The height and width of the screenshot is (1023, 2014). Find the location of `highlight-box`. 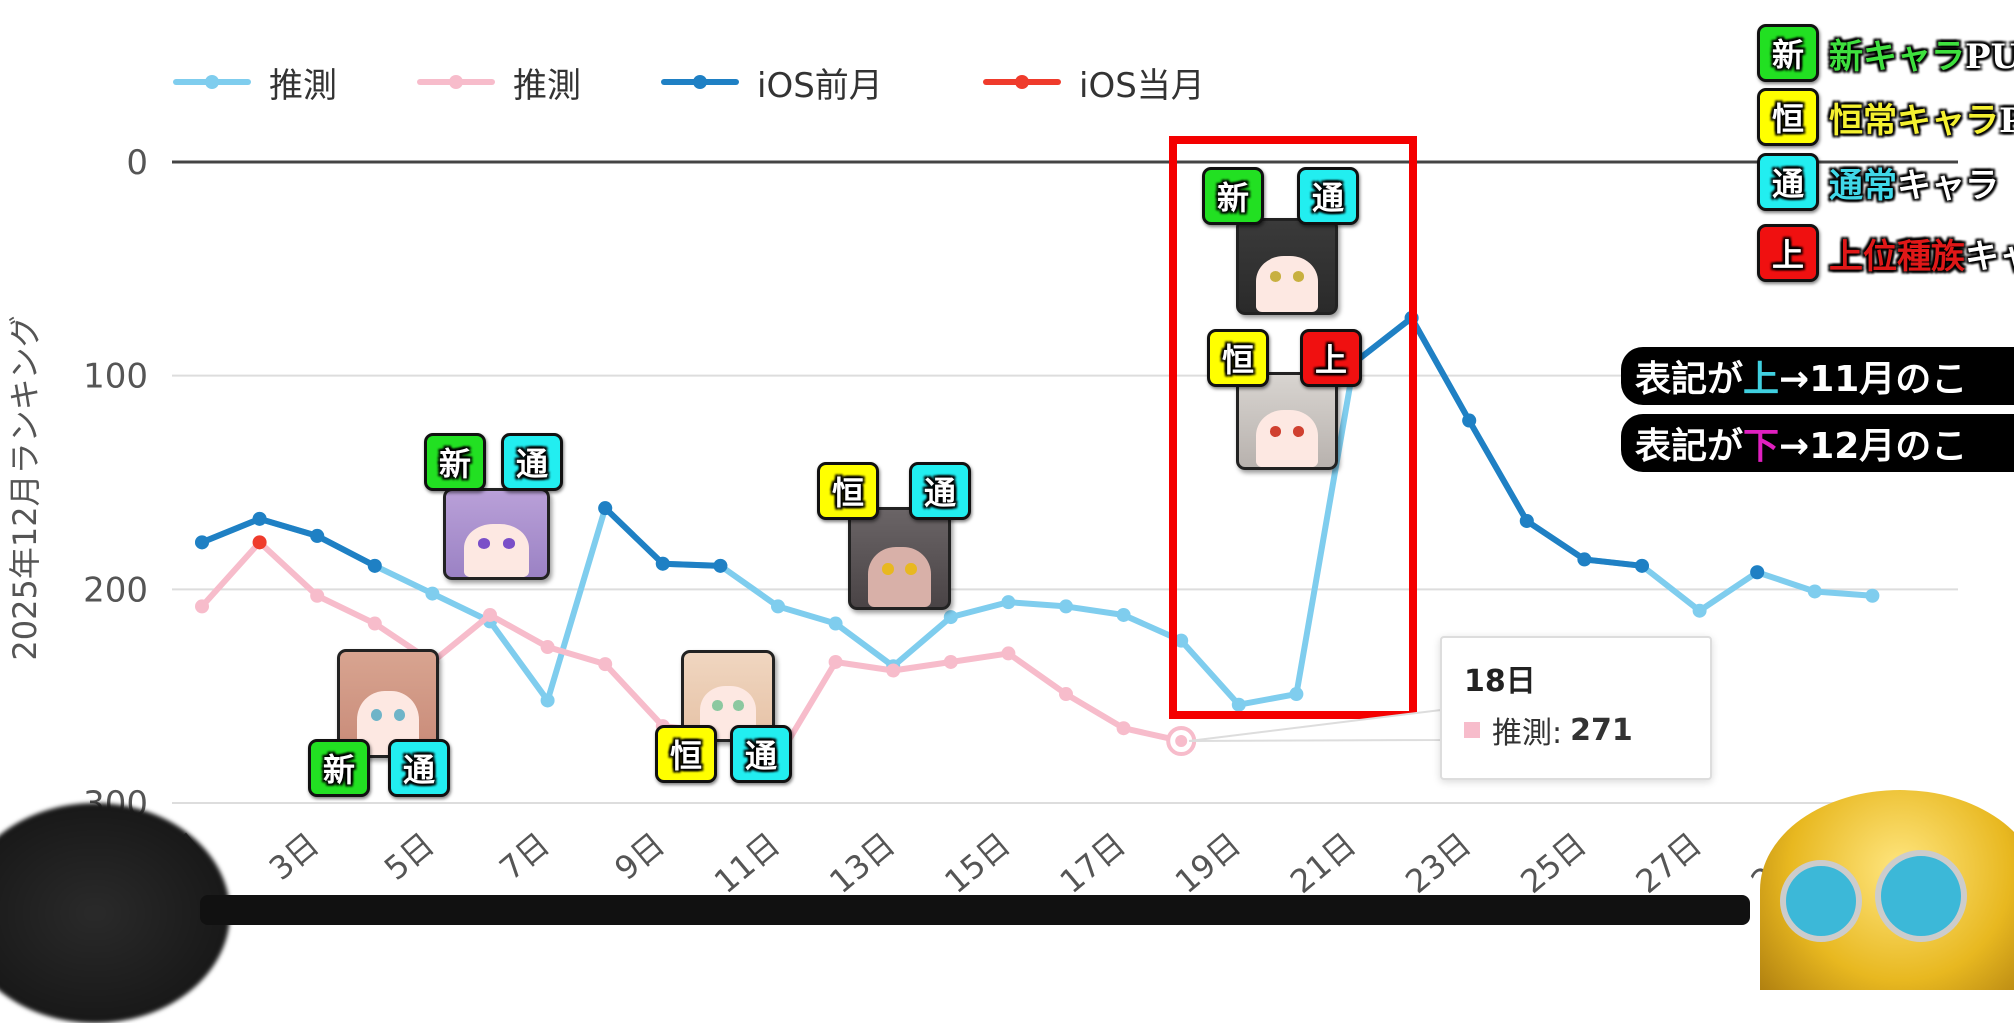

highlight-box is located at coordinates (1293, 427).